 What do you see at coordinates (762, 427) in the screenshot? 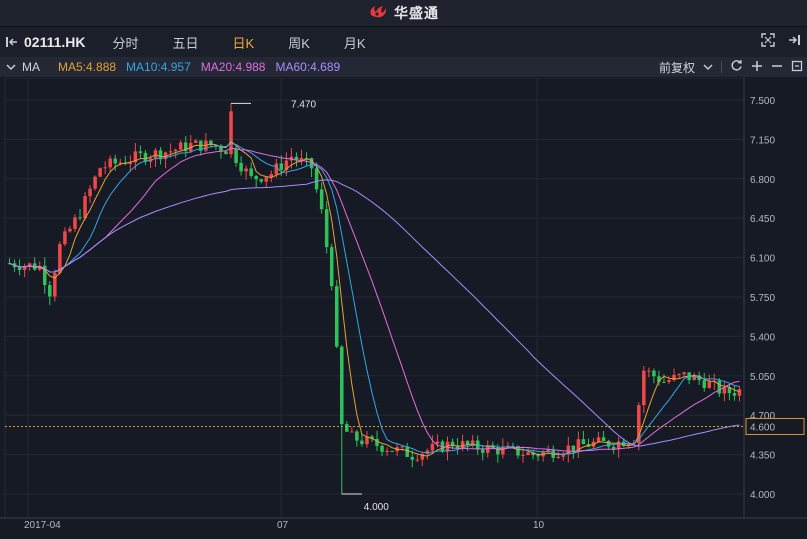
I see `current-price-label: 4.600` at bounding box center [762, 427].